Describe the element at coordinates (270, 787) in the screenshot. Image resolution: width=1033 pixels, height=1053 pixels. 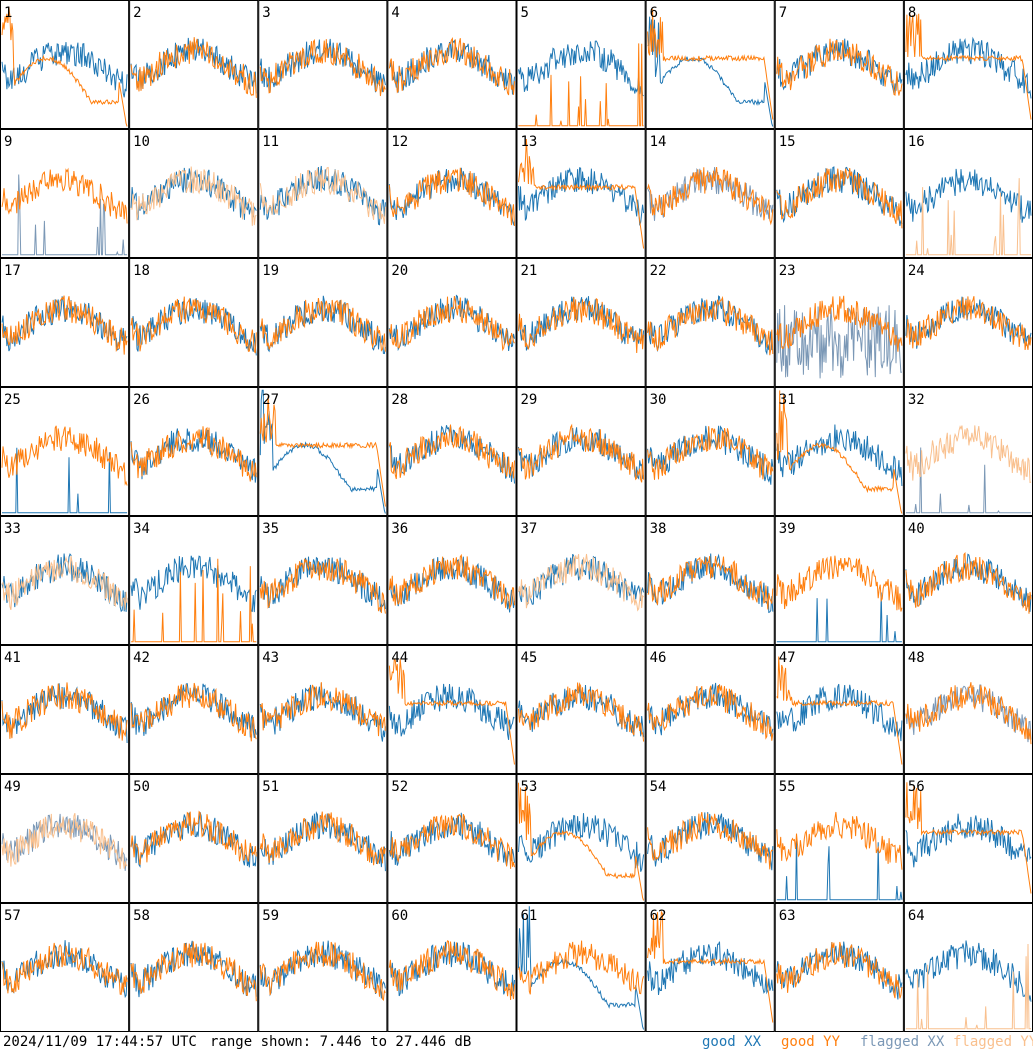
I see `tile-number: 51` at that location.